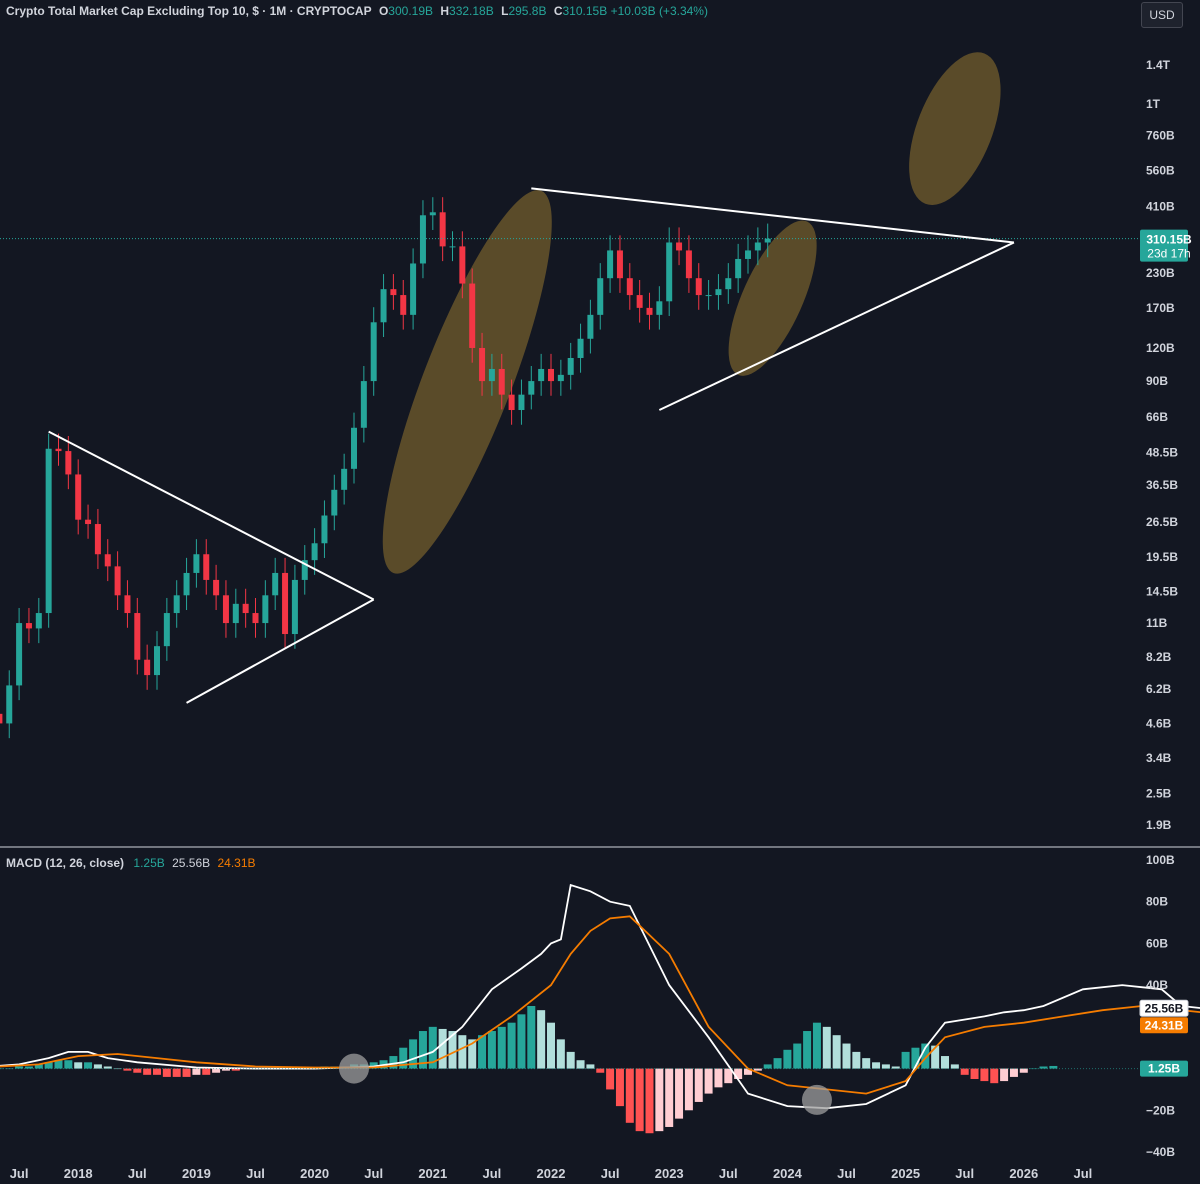 This screenshot has height=1184, width=1200. What do you see at coordinates (1160, 1152) in the screenshot?
I see `macd-axis-tick: −40B` at bounding box center [1160, 1152].